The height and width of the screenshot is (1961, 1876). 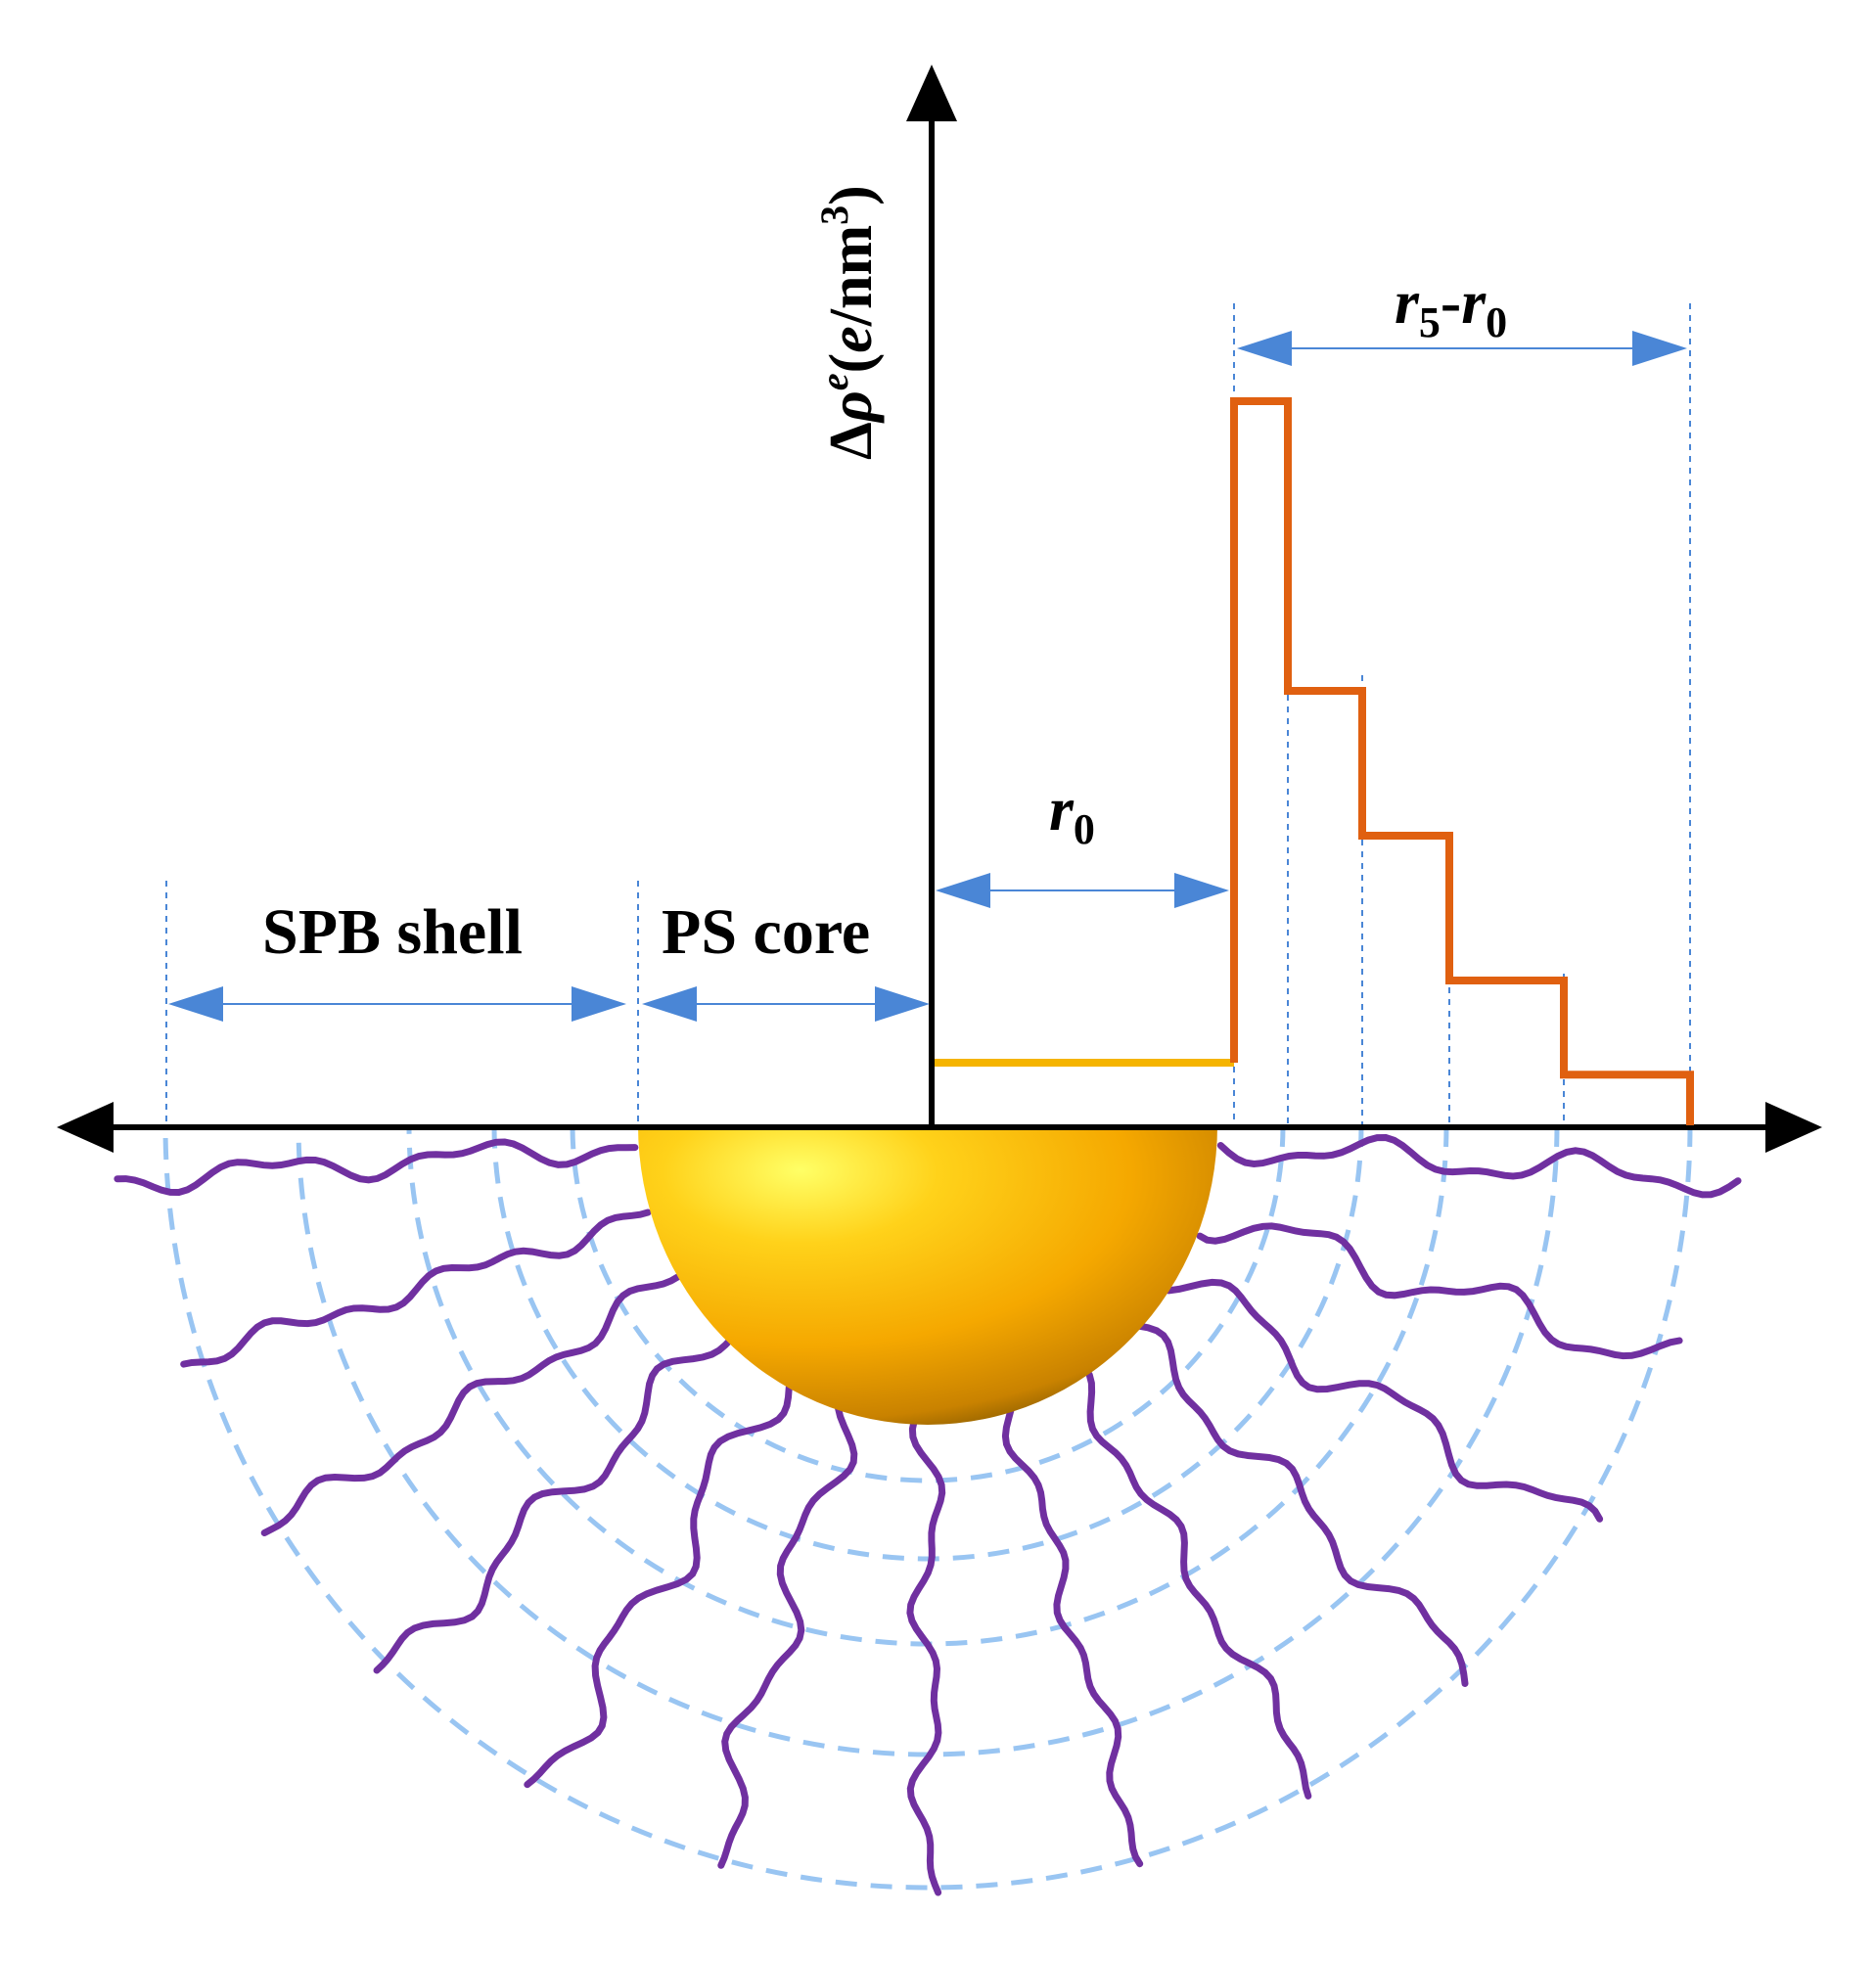 I want to click on ps-core-label: PS core, so click(x=766, y=932).